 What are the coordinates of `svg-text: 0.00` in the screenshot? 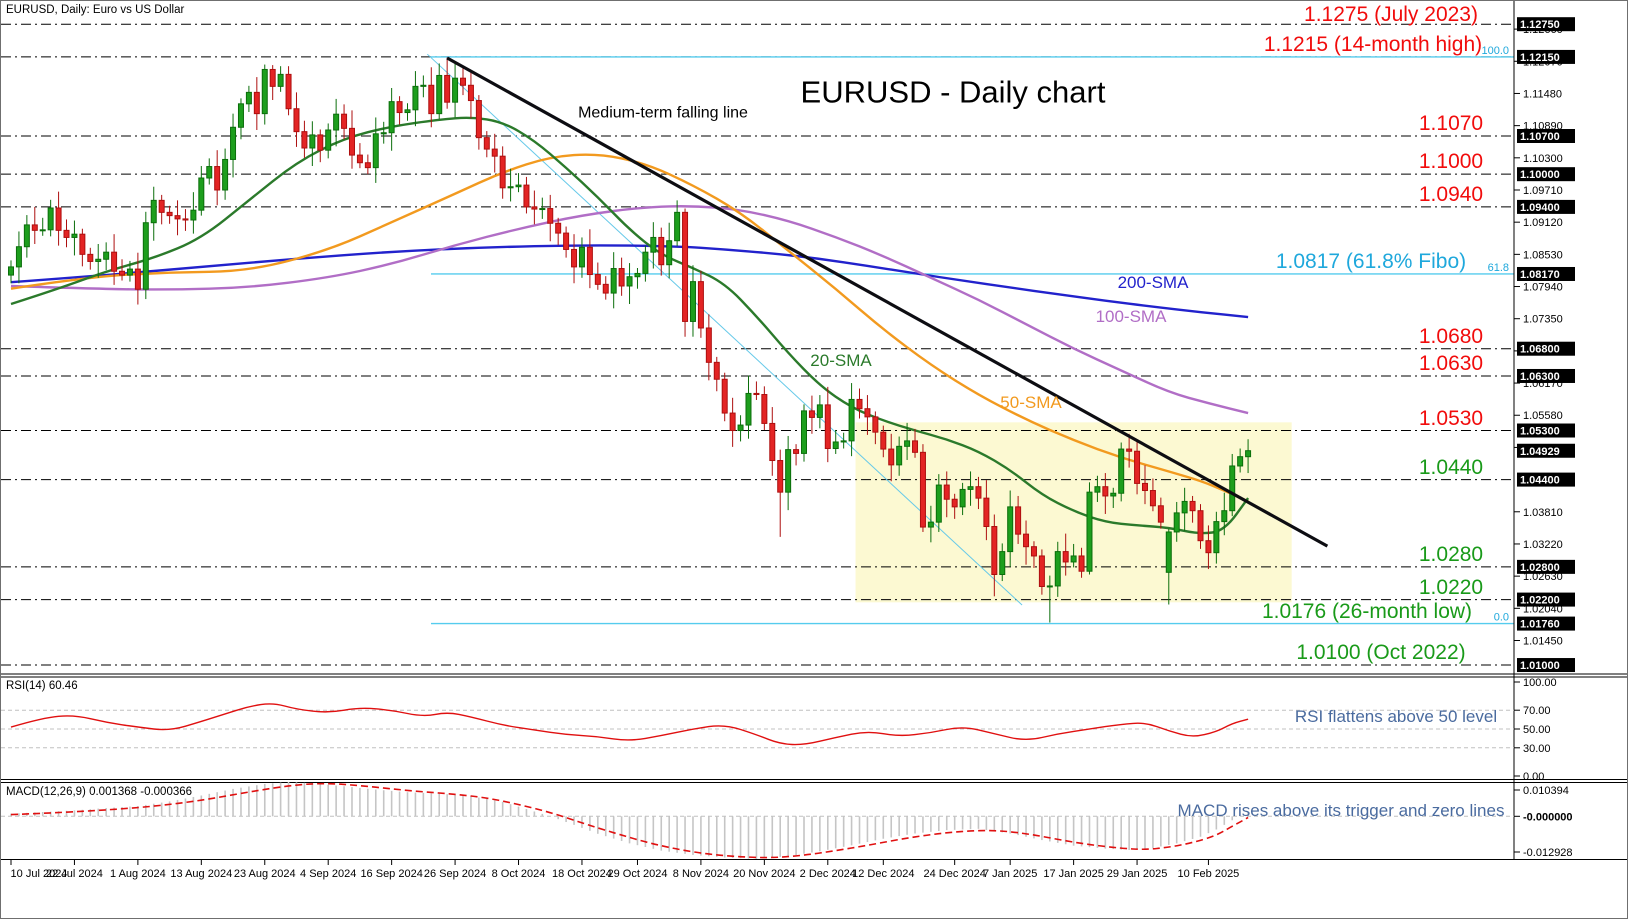 It's located at (1533, 777).